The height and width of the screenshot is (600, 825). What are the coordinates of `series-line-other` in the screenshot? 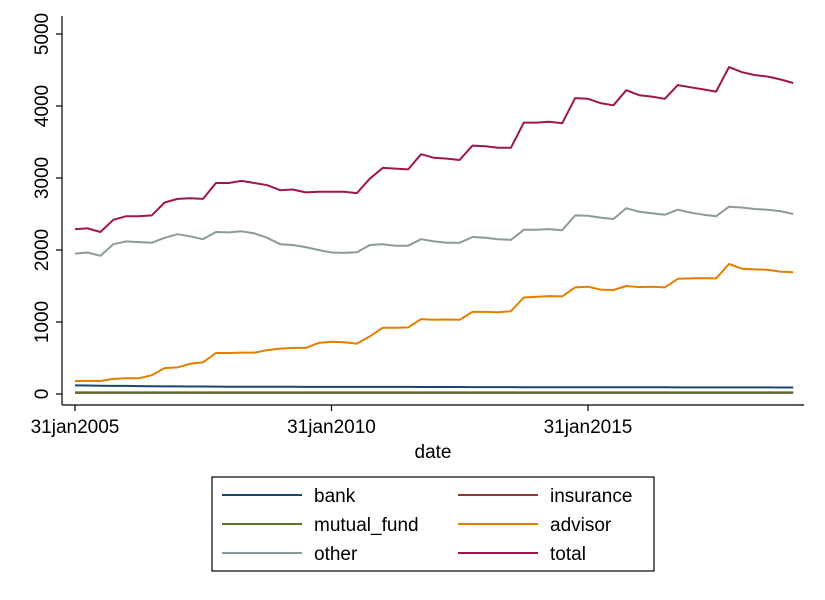 It's located at (434, 231).